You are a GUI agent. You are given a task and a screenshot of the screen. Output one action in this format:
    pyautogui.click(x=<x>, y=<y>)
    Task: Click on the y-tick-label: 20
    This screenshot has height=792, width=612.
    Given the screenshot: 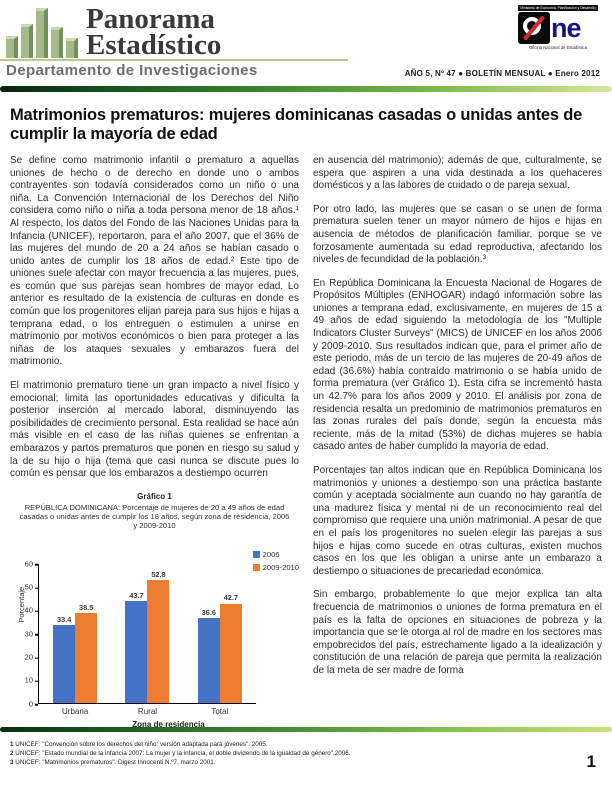 What is the action you would take?
    pyautogui.click(x=31, y=657)
    